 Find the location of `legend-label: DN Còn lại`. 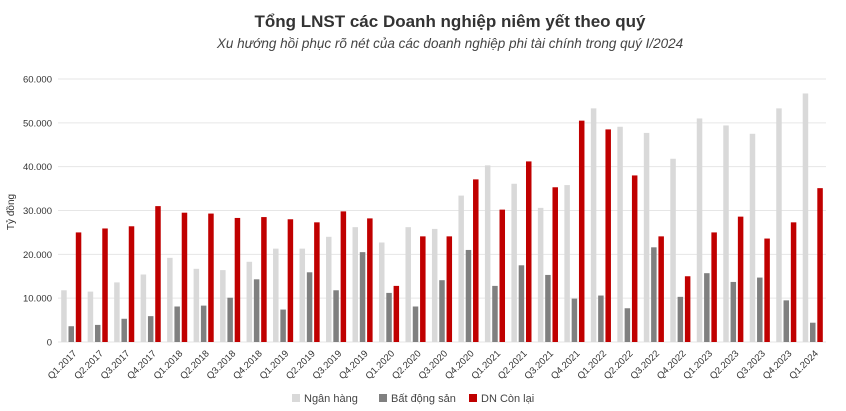

legend-label: DN Còn lại is located at coordinates (507, 399).